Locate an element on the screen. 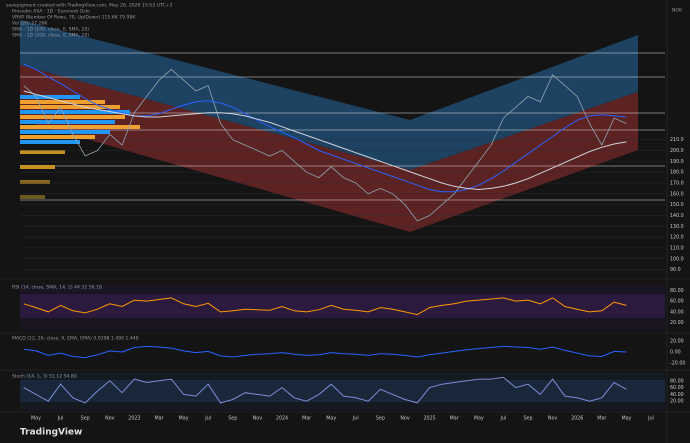 Image resolution: width=690 pixels, height=443 pixels. y-tick-label: 100.0 is located at coordinates (677, 259).